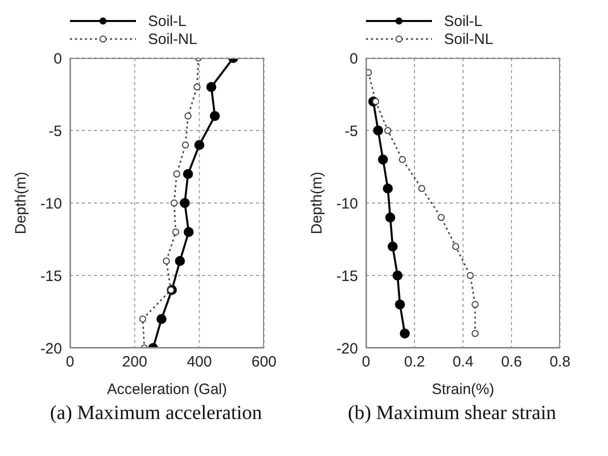 The width and height of the screenshot is (608, 456). What do you see at coordinates (560, 362) in the screenshot?
I see `x-tick-label: 0.8` at bounding box center [560, 362].